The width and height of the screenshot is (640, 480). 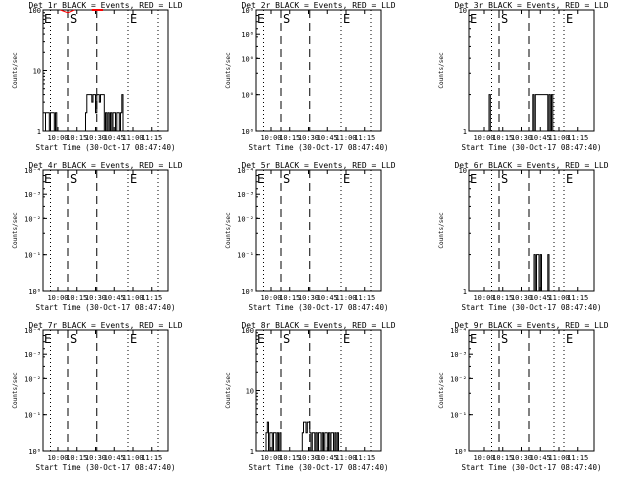 What do you see at coordinates (531, 325) in the screenshot?
I see `panel-title: Det 9r BLACK = Events, RED = LLD` at bounding box center [531, 325].